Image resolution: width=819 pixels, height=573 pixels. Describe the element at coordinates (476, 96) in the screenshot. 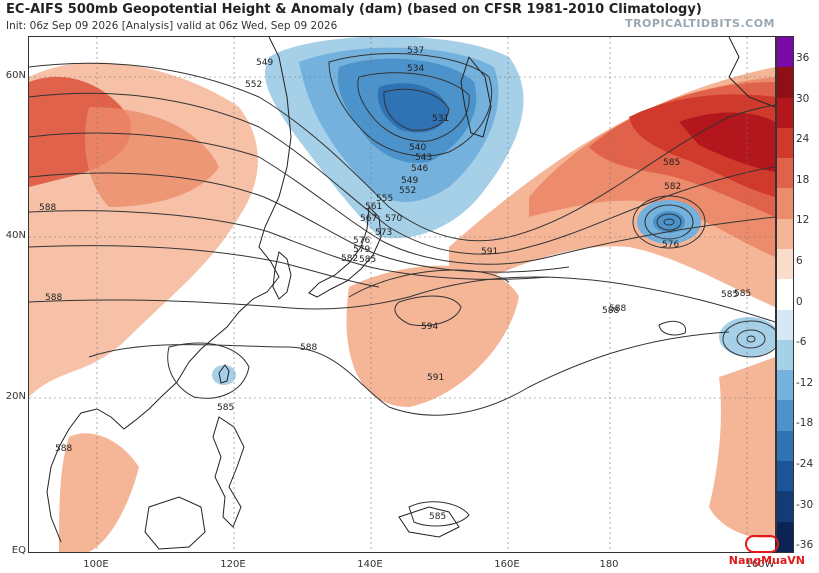

I see `kamchatka-coast` at that location.